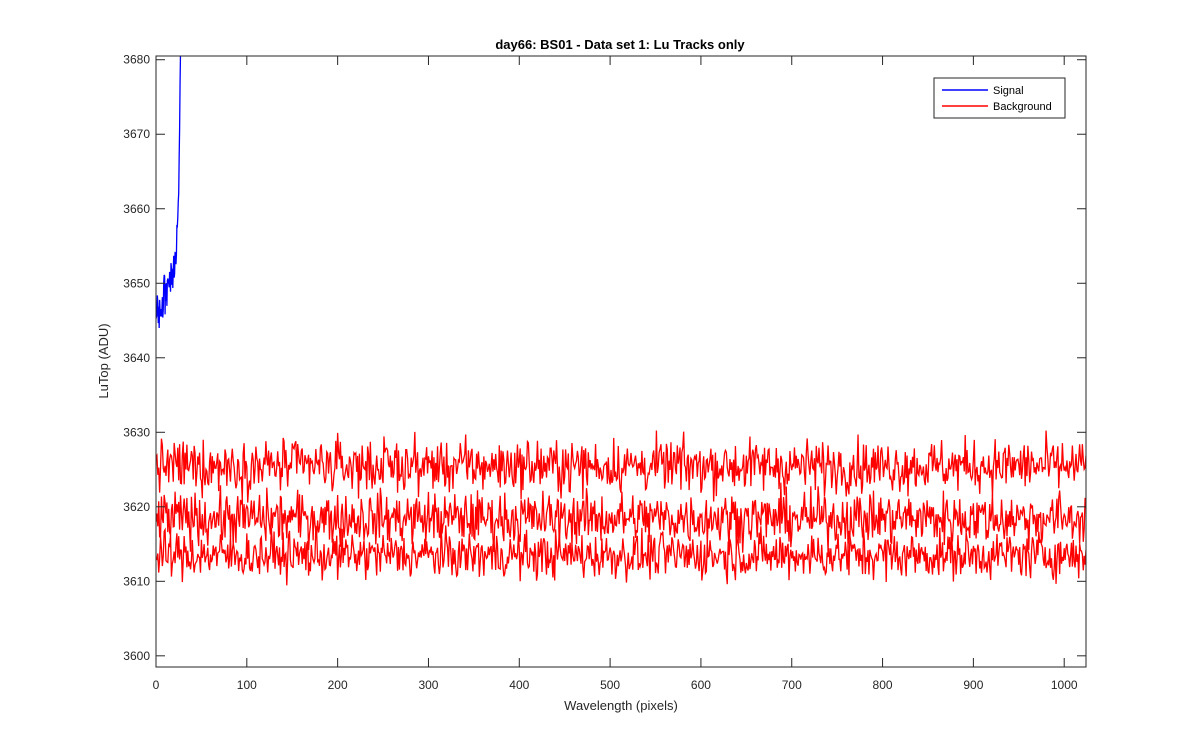  Describe the element at coordinates (136, 656) in the screenshot. I see `y-tick-label: 3600` at that location.